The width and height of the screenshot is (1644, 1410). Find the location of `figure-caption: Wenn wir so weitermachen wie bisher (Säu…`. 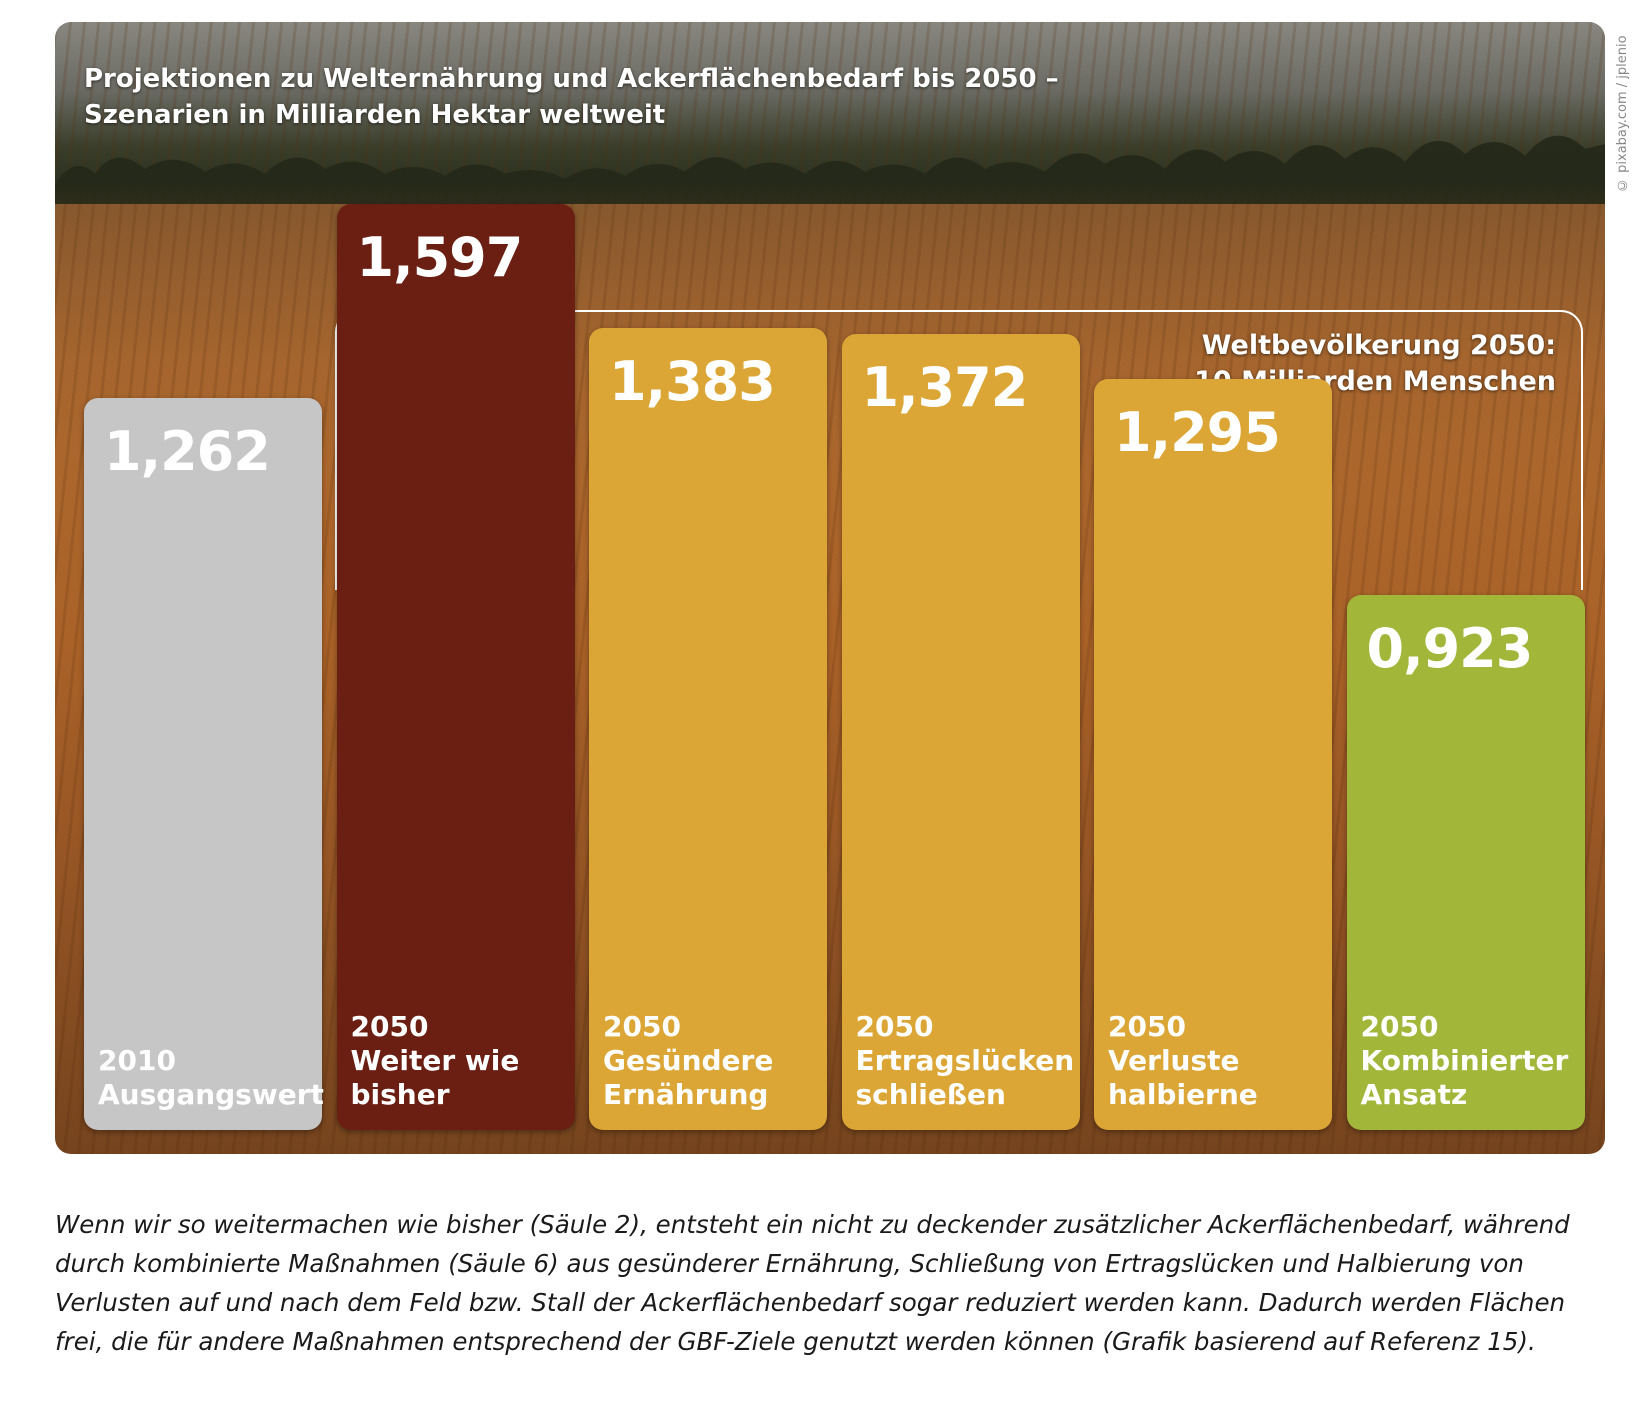

figure-caption: Wenn wir so weitermachen wie bisher (Säu… is located at coordinates (812, 1283).